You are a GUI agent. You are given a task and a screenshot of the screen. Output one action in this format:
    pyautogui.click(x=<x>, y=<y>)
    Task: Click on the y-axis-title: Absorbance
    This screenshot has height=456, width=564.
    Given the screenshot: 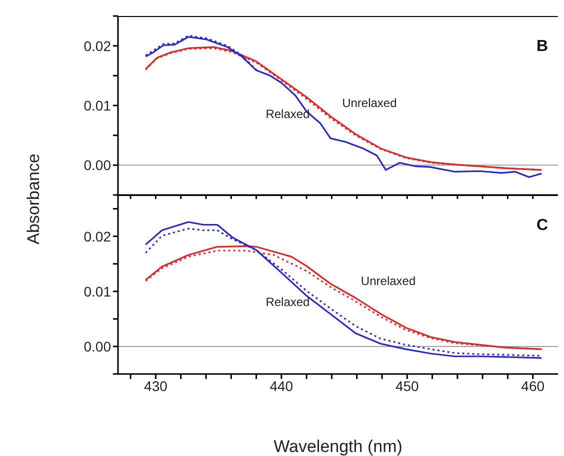 What is the action you would take?
    pyautogui.click(x=34, y=199)
    